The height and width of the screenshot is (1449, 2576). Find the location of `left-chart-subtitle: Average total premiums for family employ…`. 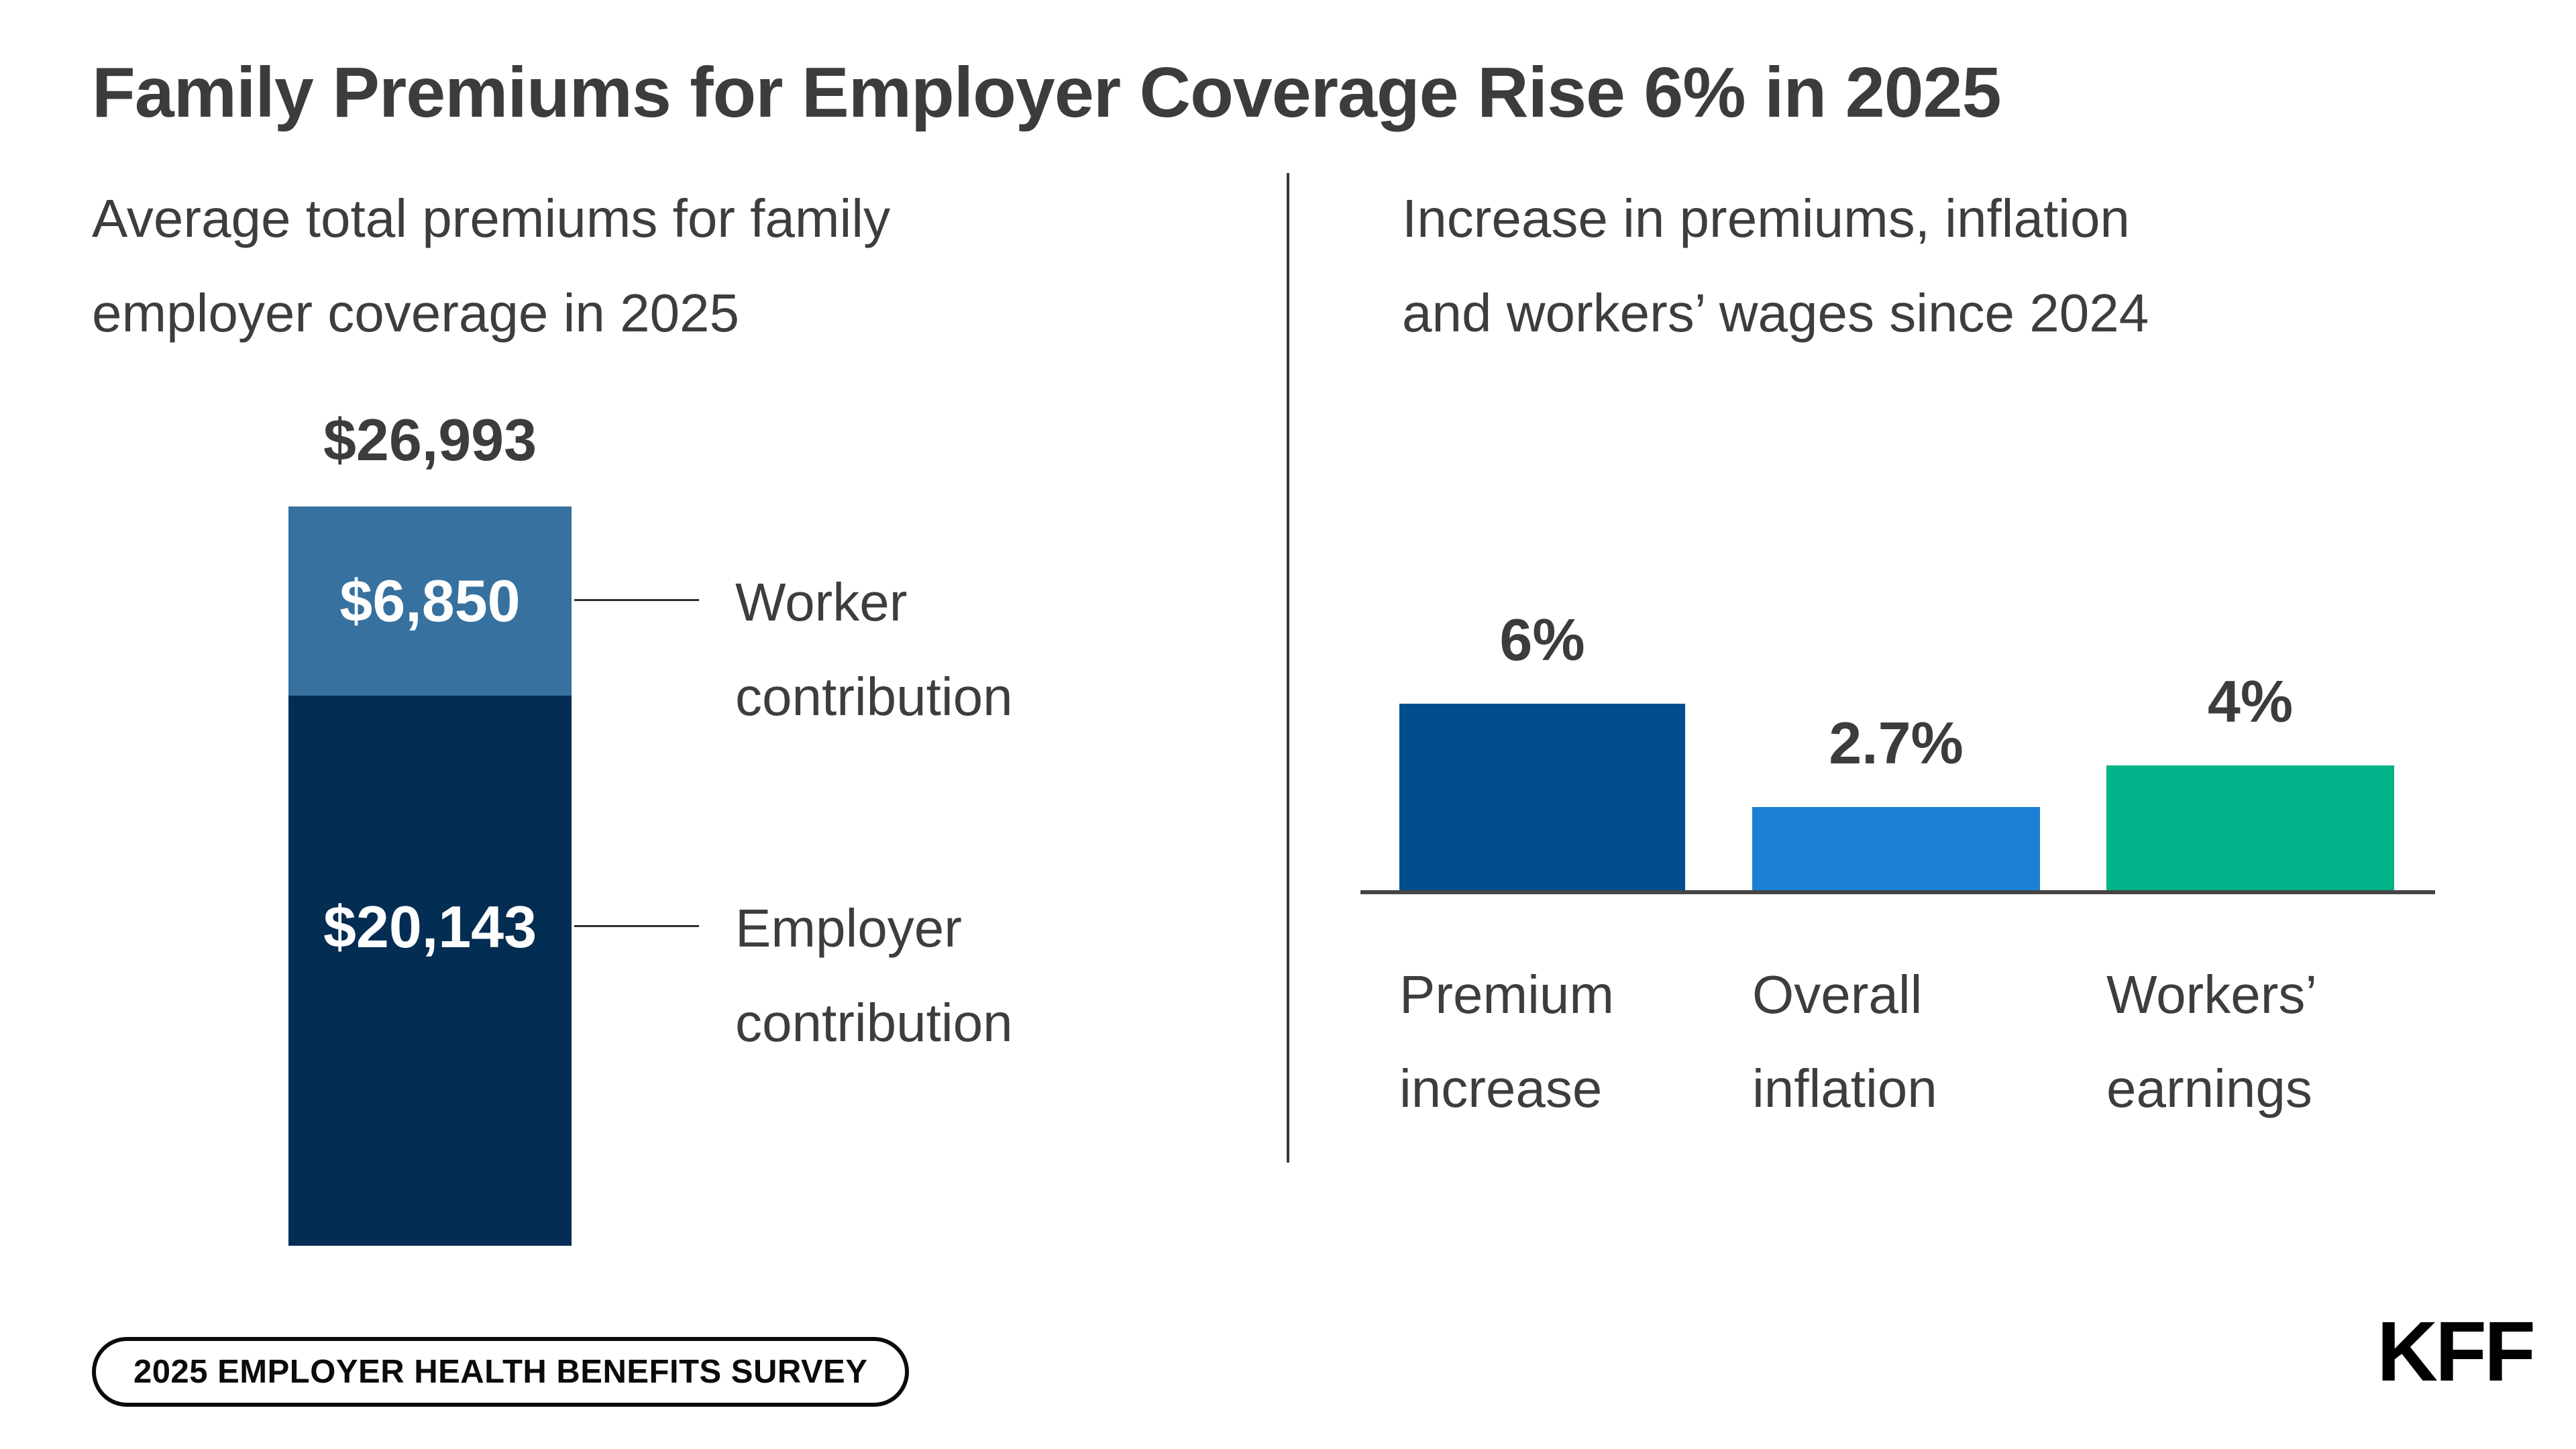

left-chart-subtitle: Average total premiums for family employ… is located at coordinates (491, 265).